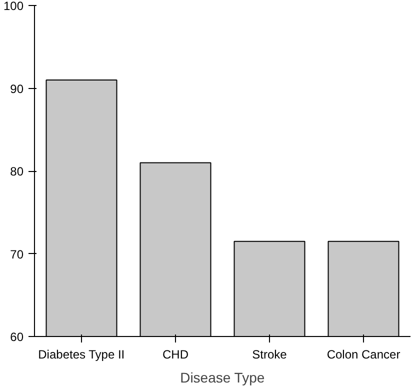 The image size is (415, 388). I want to click on y-tick-label: 70, so click(17, 254).